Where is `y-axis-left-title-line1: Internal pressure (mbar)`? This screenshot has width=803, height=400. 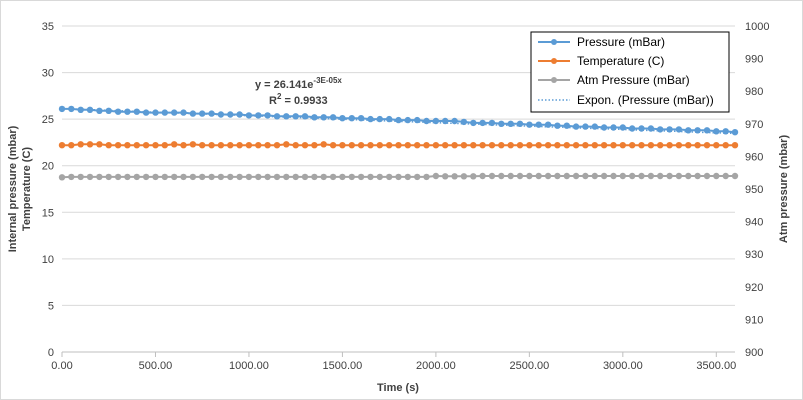 y-axis-left-title-line1: Internal pressure (mbar) is located at coordinates (13, 188).